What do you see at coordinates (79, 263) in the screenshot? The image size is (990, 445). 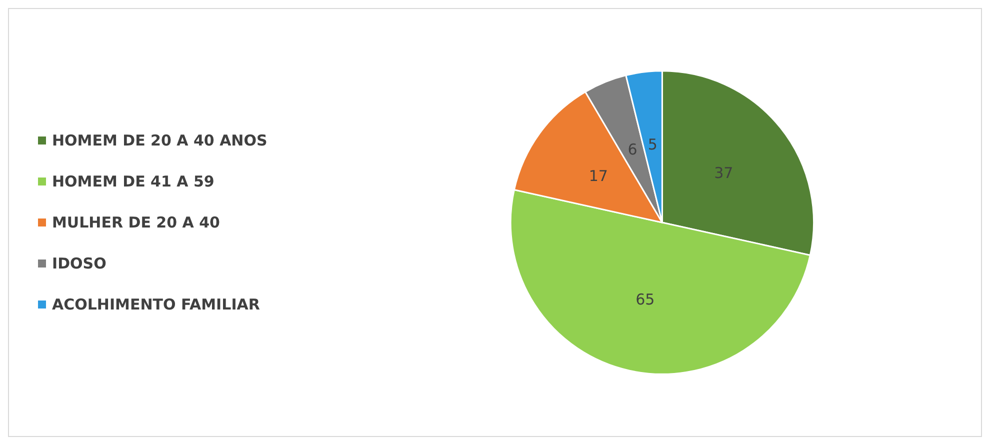 I see `legend-label: IDOSO` at bounding box center [79, 263].